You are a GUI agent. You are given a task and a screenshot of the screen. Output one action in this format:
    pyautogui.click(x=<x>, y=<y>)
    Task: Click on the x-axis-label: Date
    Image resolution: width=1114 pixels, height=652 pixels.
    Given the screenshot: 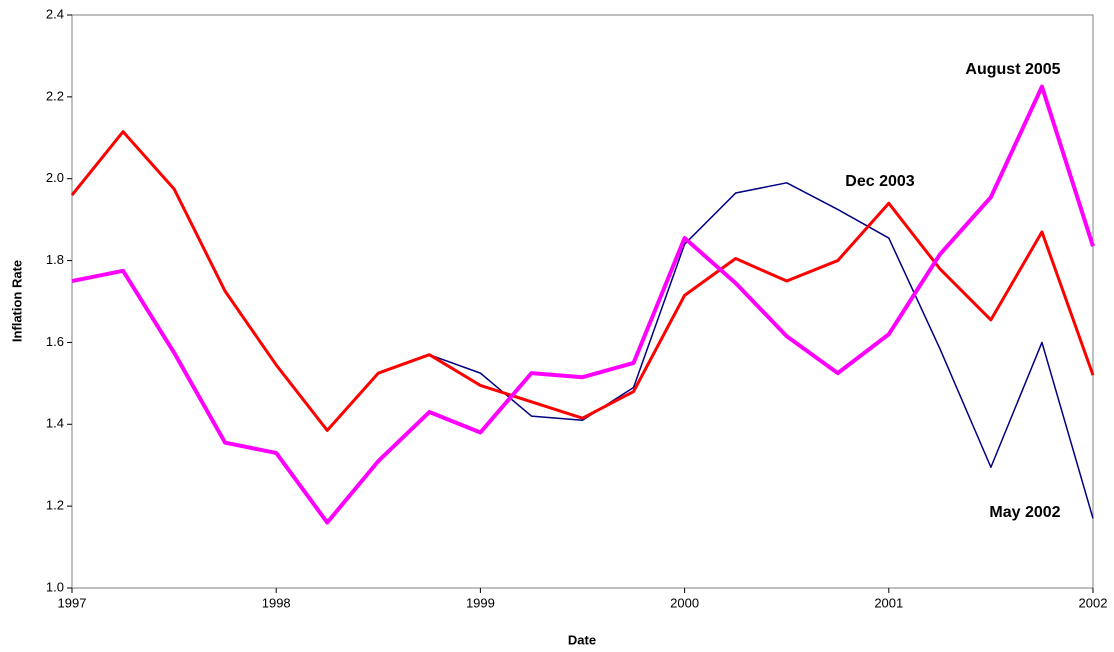 What is the action you would take?
    pyautogui.click(x=582, y=639)
    